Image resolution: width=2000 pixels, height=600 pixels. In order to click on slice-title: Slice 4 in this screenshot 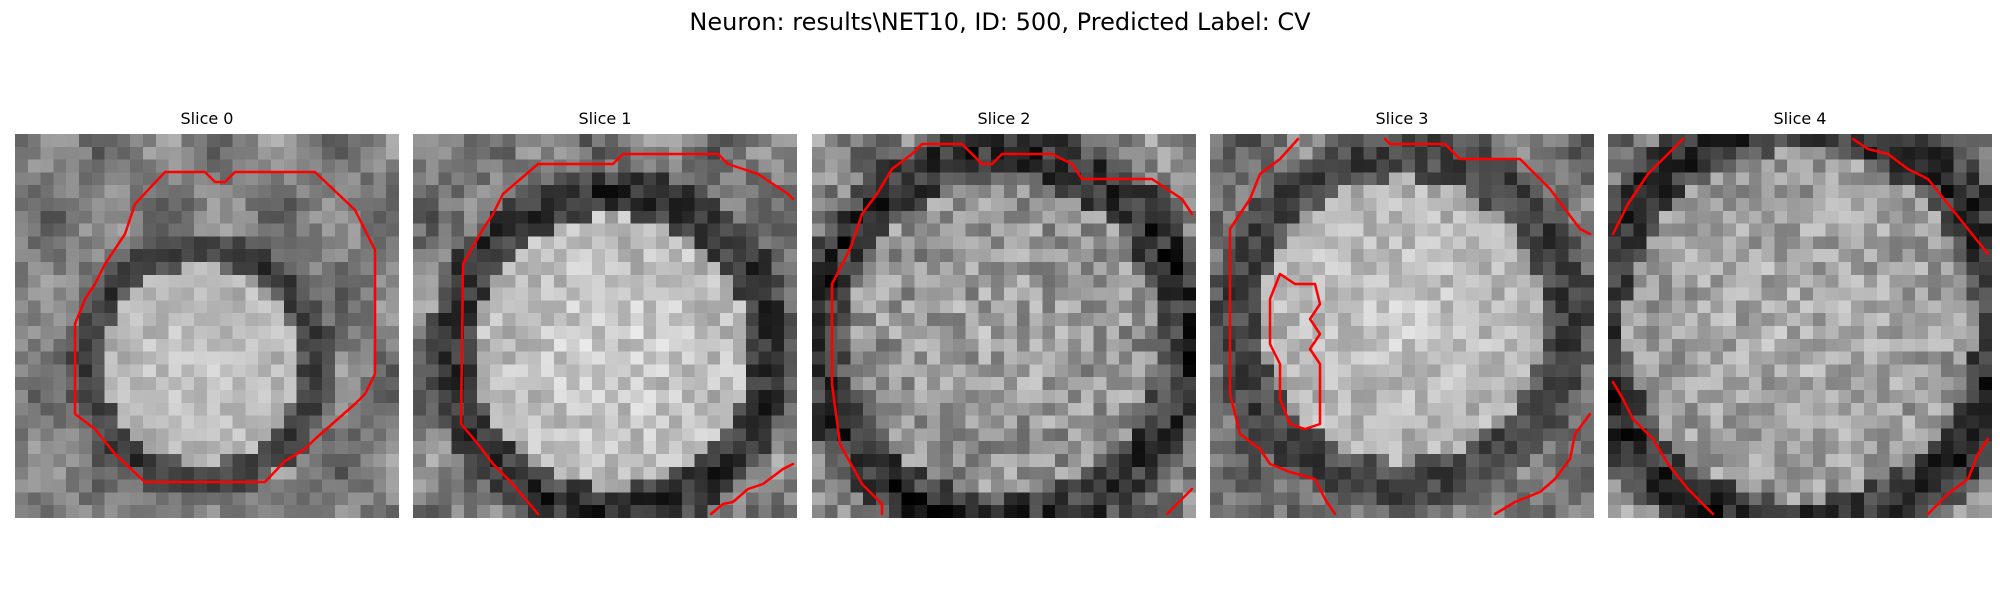, I will do `click(1800, 118)`.